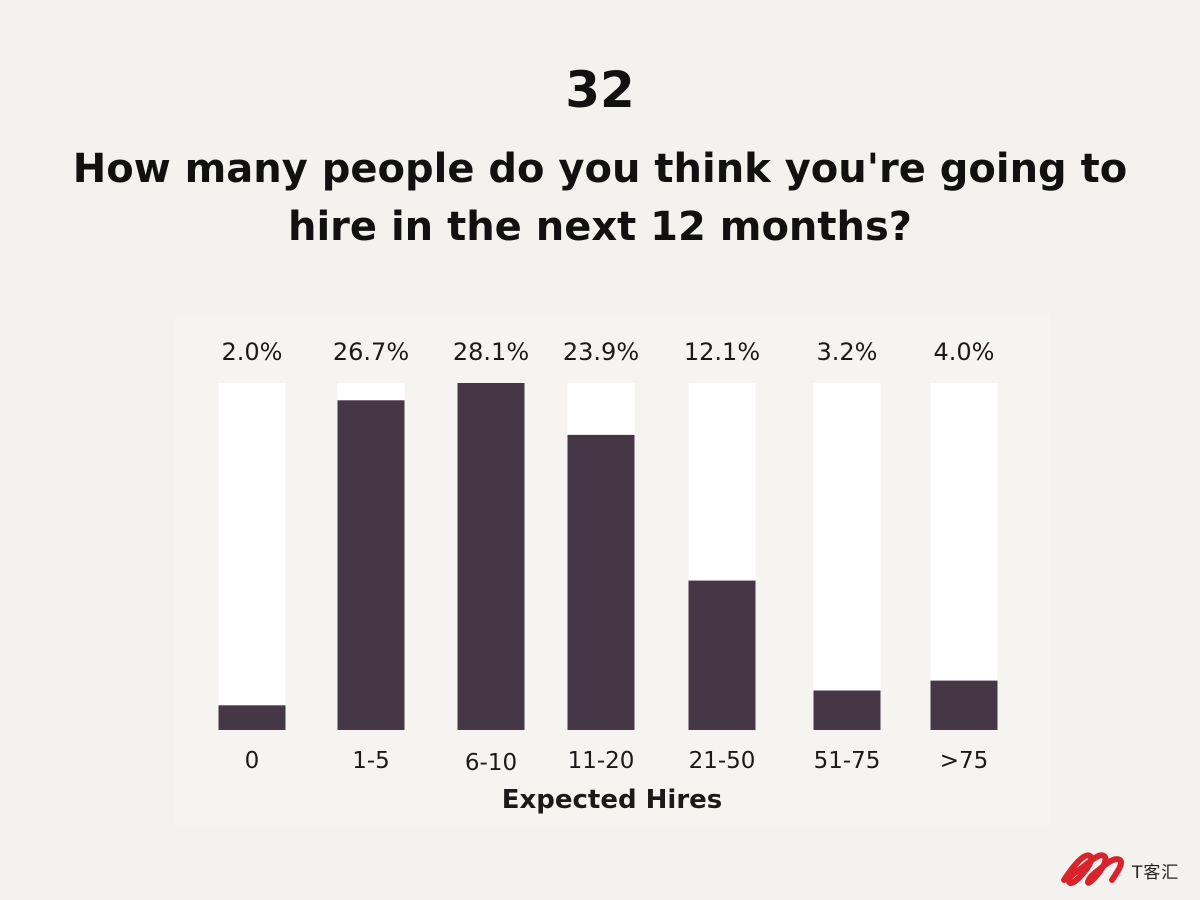 The width and height of the screenshot is (1200, 900). What do you see at coordinates (964, 761) in the screenshot?
I see `category-label: >75` at bounding box center [964, 761].